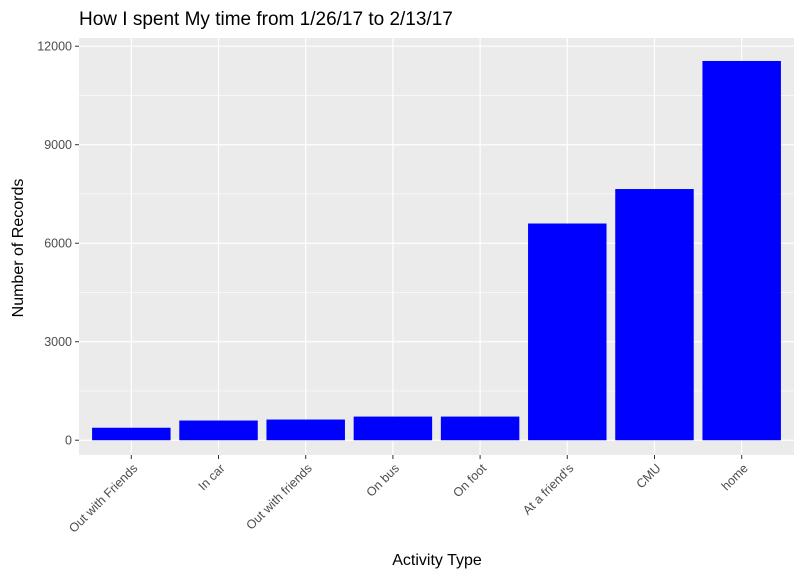  Describe the element at coordinates (212, 477) in the screenshot. I see `x-tick-label: In car` at that location.